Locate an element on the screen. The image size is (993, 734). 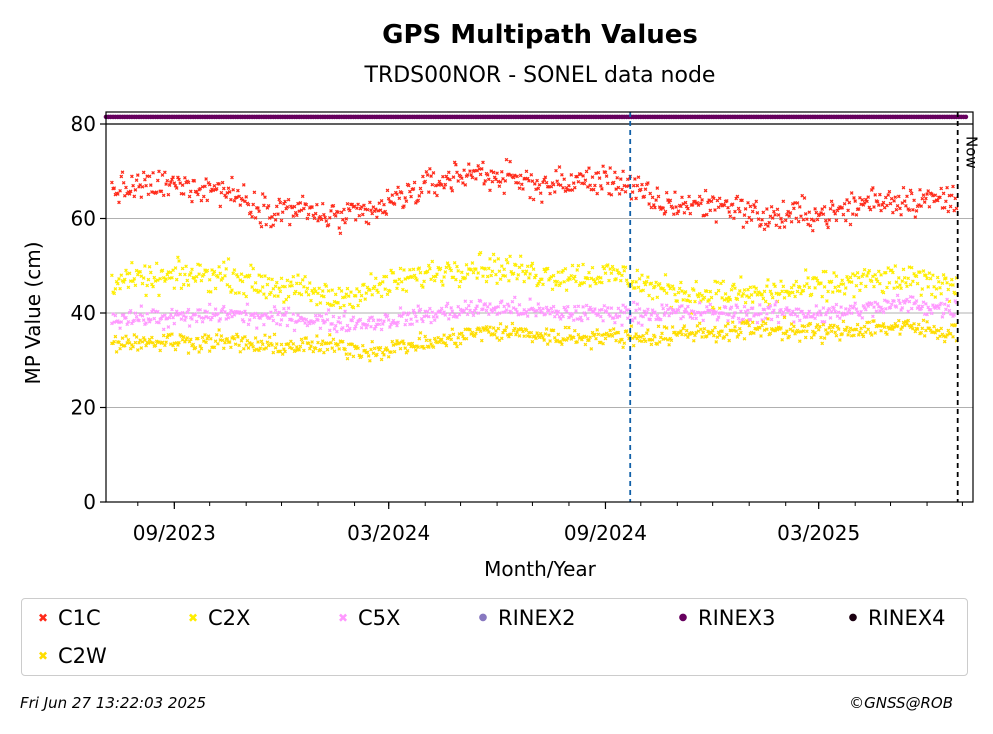
legend-item-rinex2: ● RINEX2 is located at coordinates (526, 617).